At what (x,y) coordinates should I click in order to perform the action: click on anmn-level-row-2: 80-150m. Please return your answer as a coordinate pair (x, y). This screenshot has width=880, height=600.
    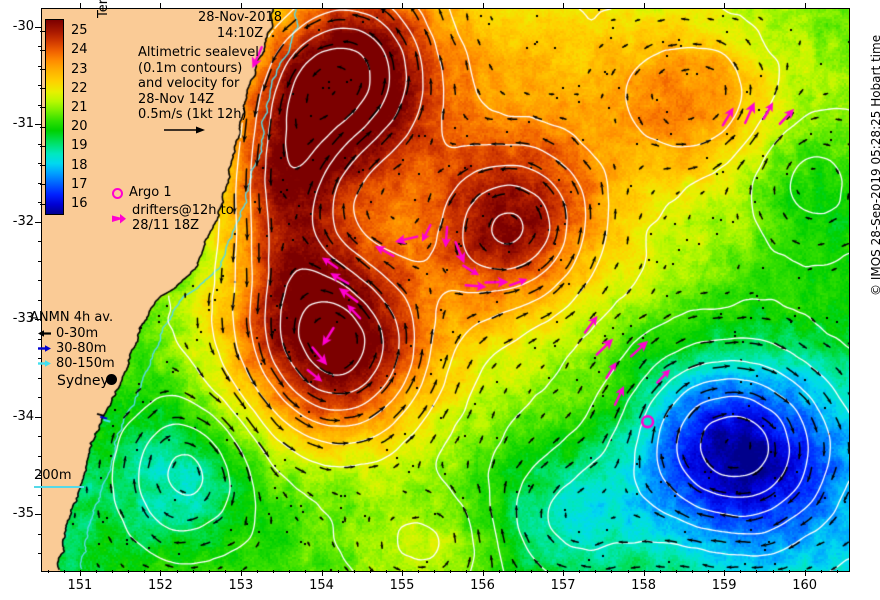
    Looking at the image, I should click on (76, 363).